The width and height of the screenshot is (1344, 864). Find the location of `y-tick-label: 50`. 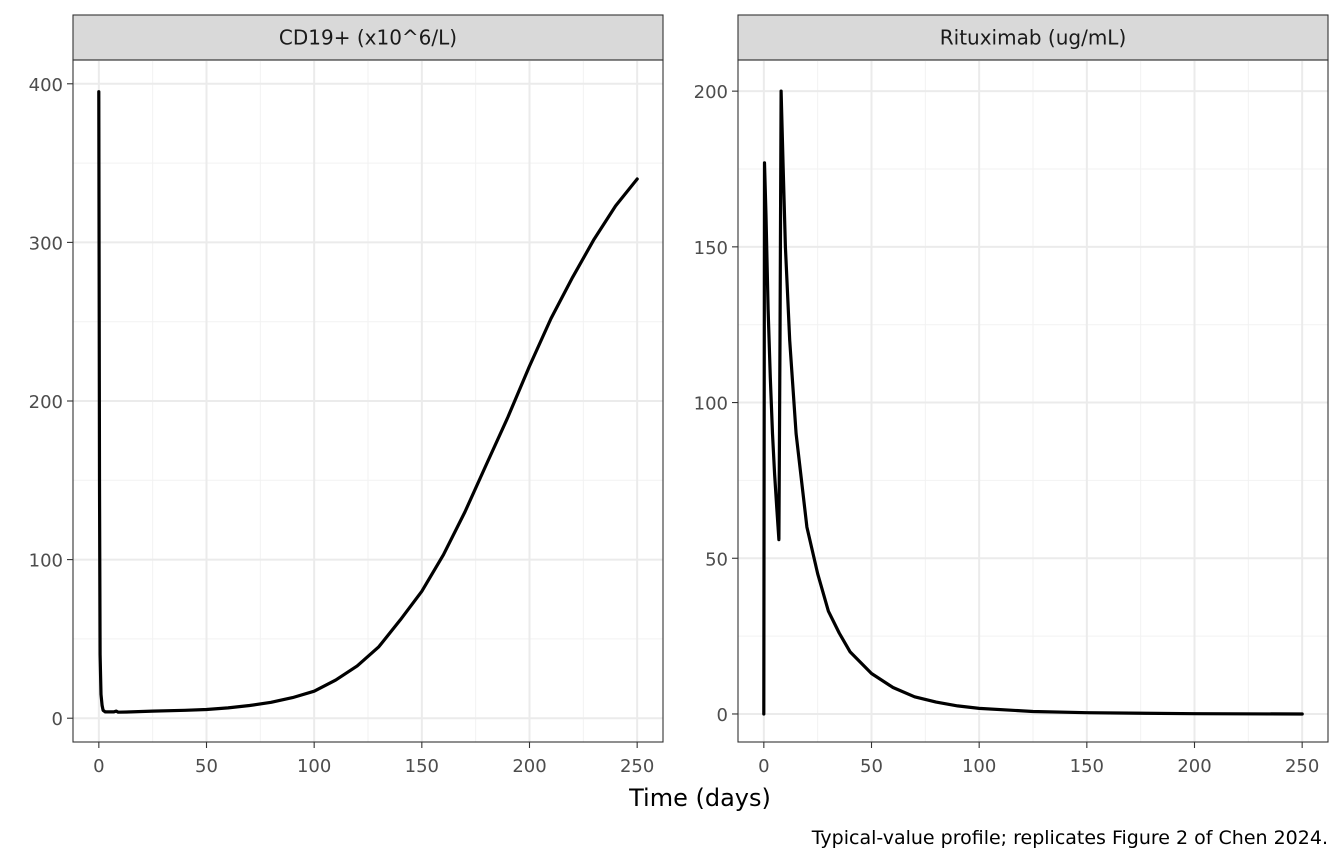

y-tick-label: 50 is located at coordinates (716, 559).